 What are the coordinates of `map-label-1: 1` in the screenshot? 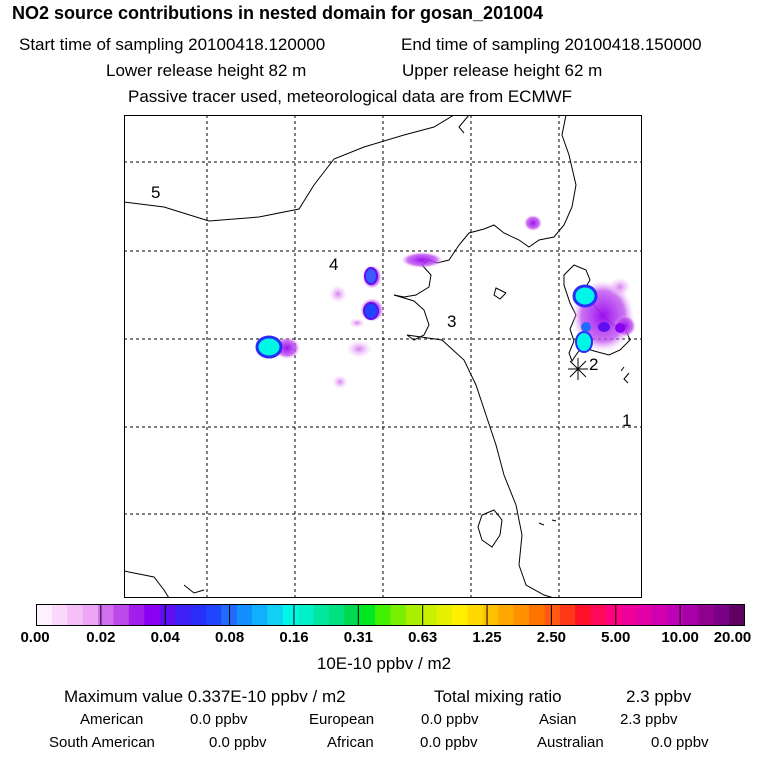 It's located at (627, 420).